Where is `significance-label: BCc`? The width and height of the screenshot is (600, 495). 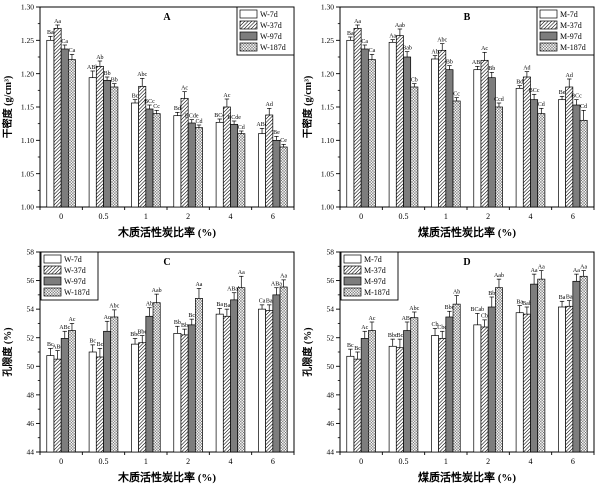
significance-label: BCc is located at coordinates (576, 96).